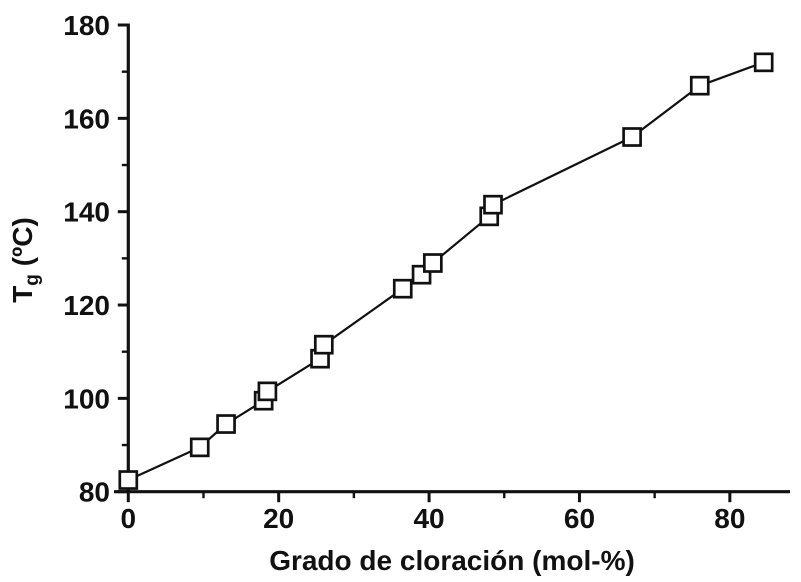  What do you see at coordinates (86, 25) in the screenshot?
I see `y-tick-label: 180` at bounding box center [86, 25].